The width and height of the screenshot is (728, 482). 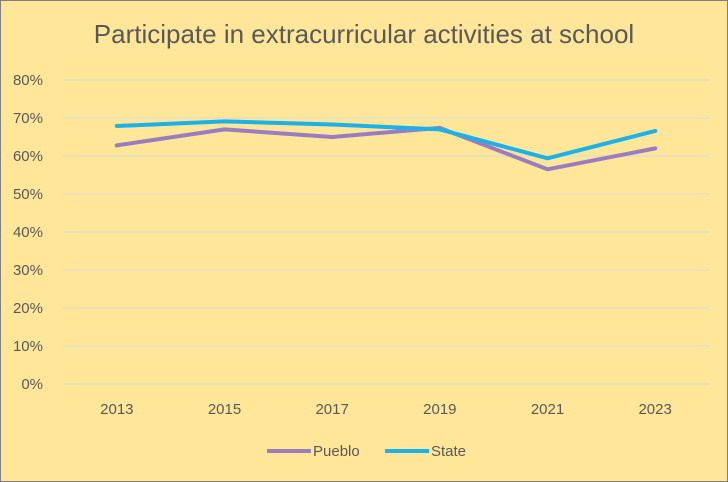 I want to click on y-tick-label: 60%, so click(x=28, y=156).